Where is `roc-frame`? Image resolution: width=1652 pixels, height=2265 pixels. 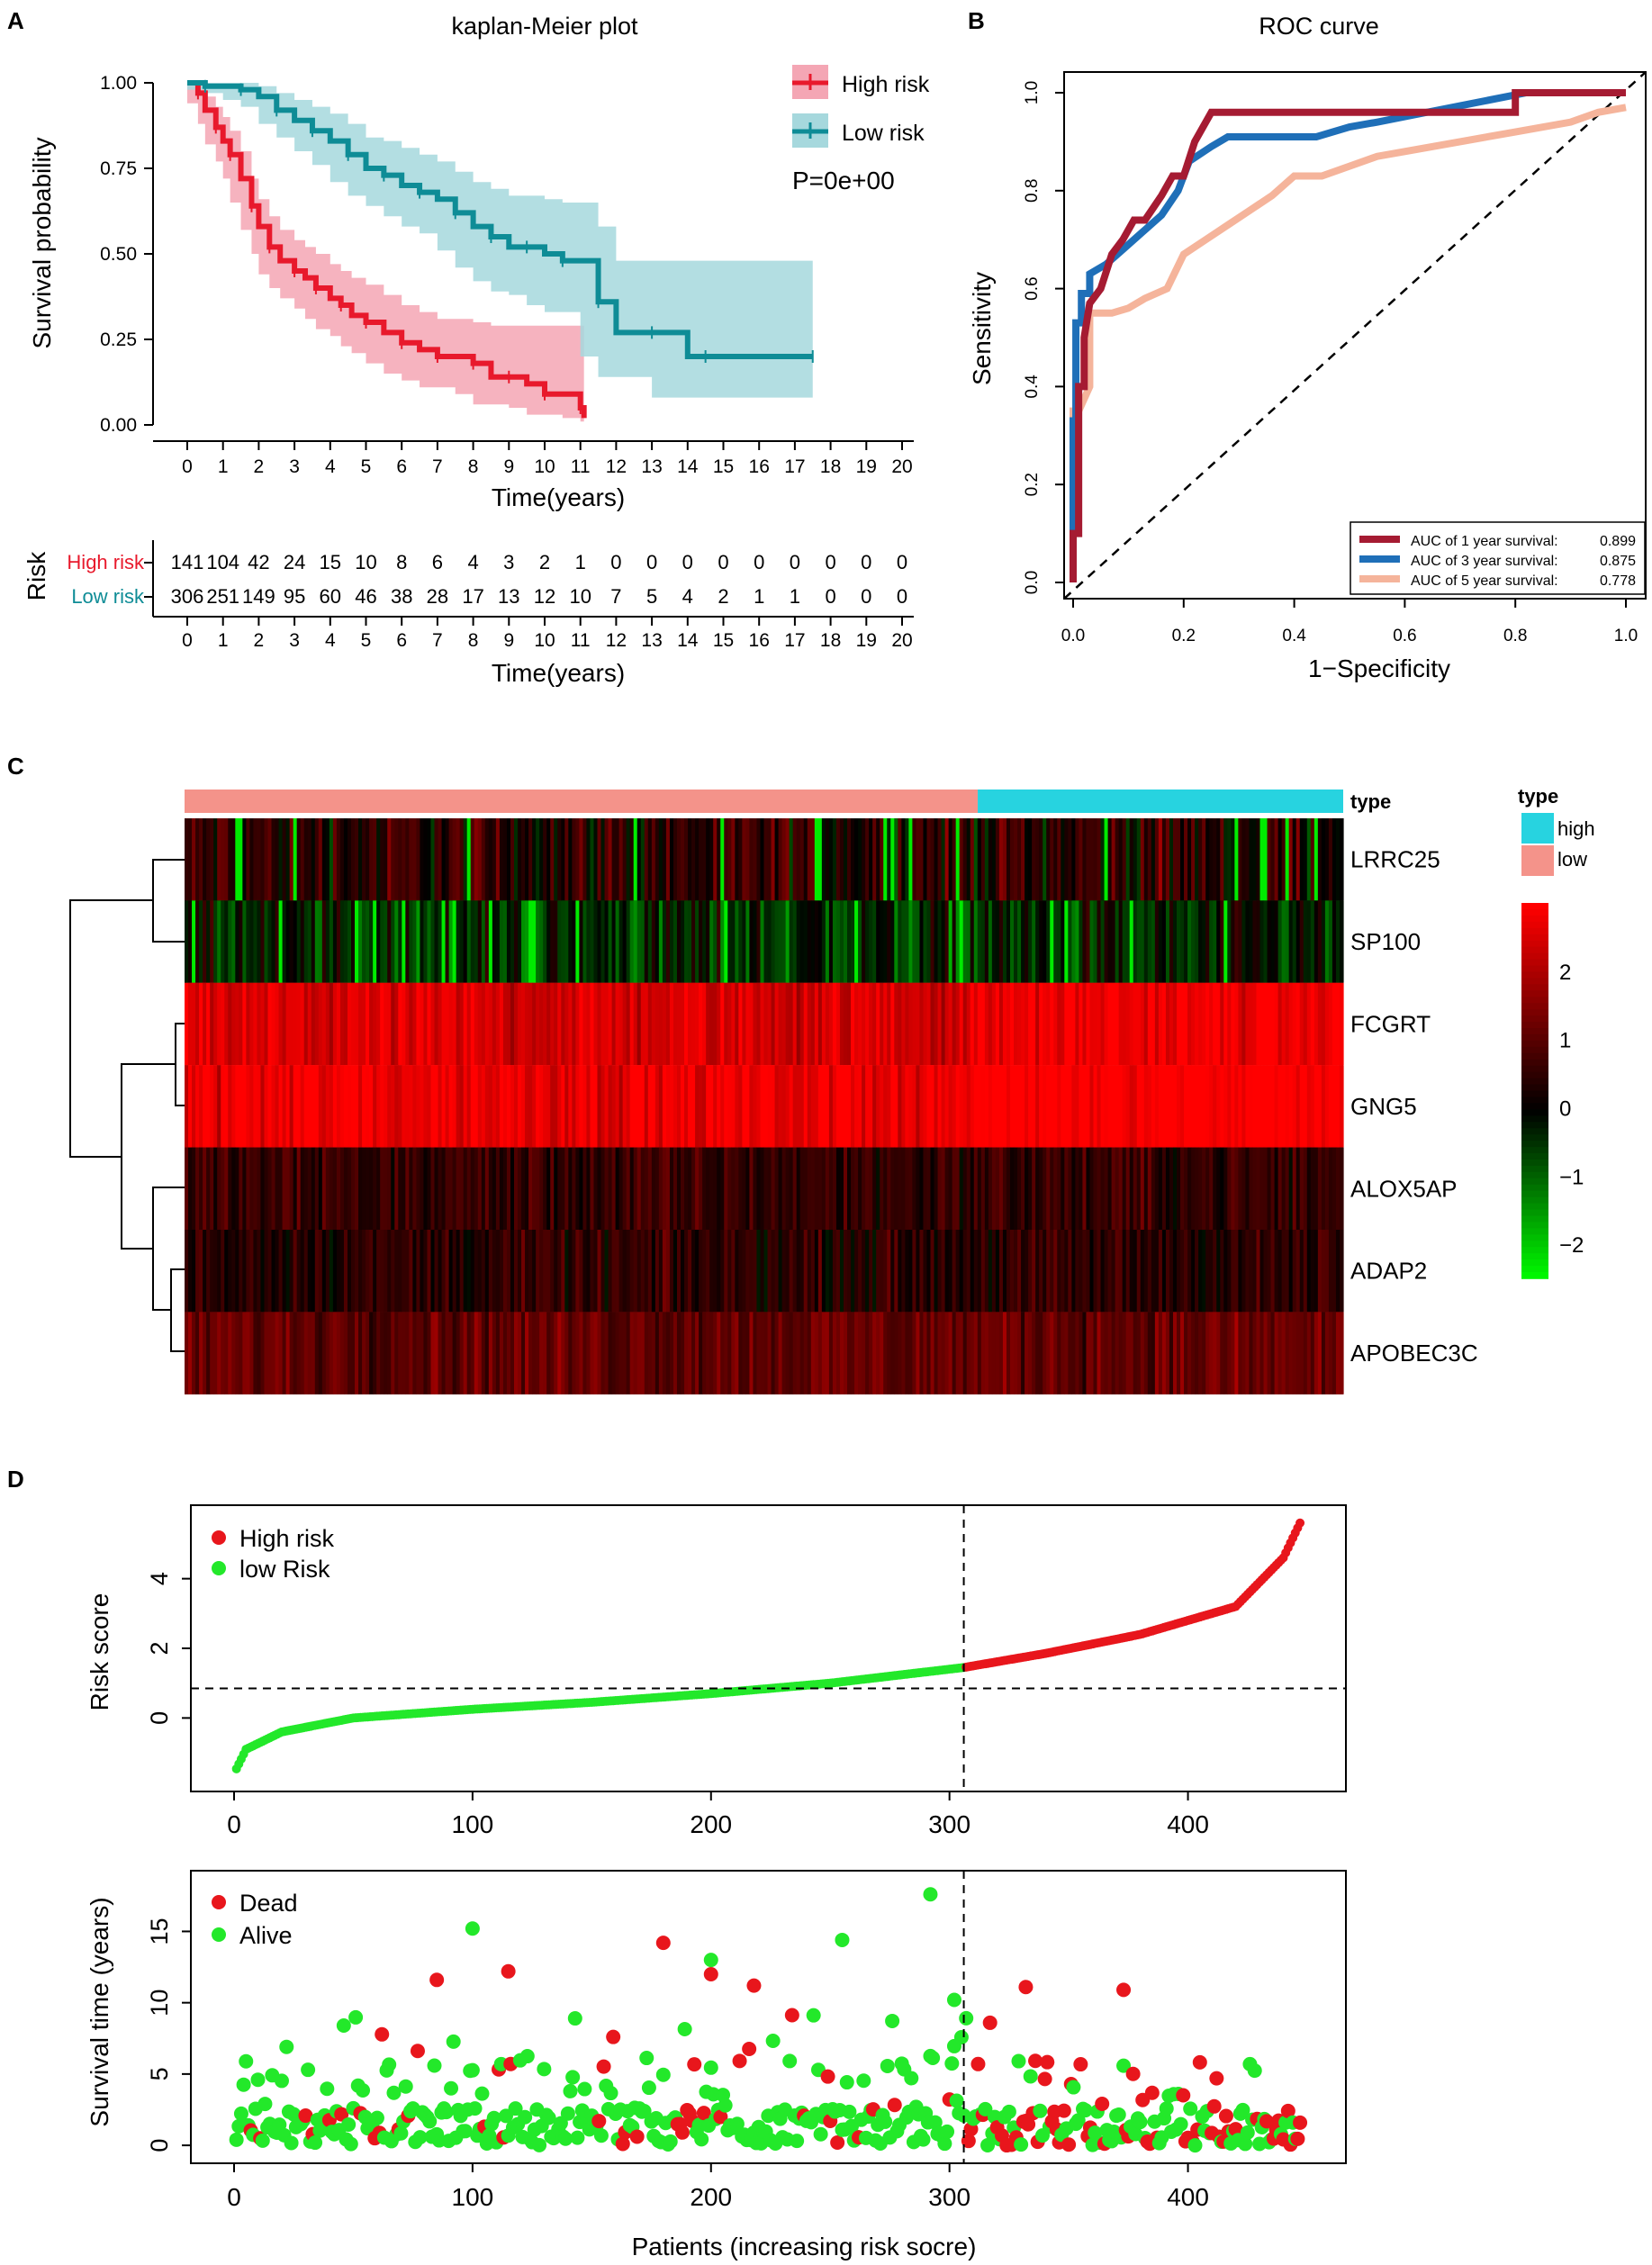
roc-frame is located at coordinates (1355, 336).